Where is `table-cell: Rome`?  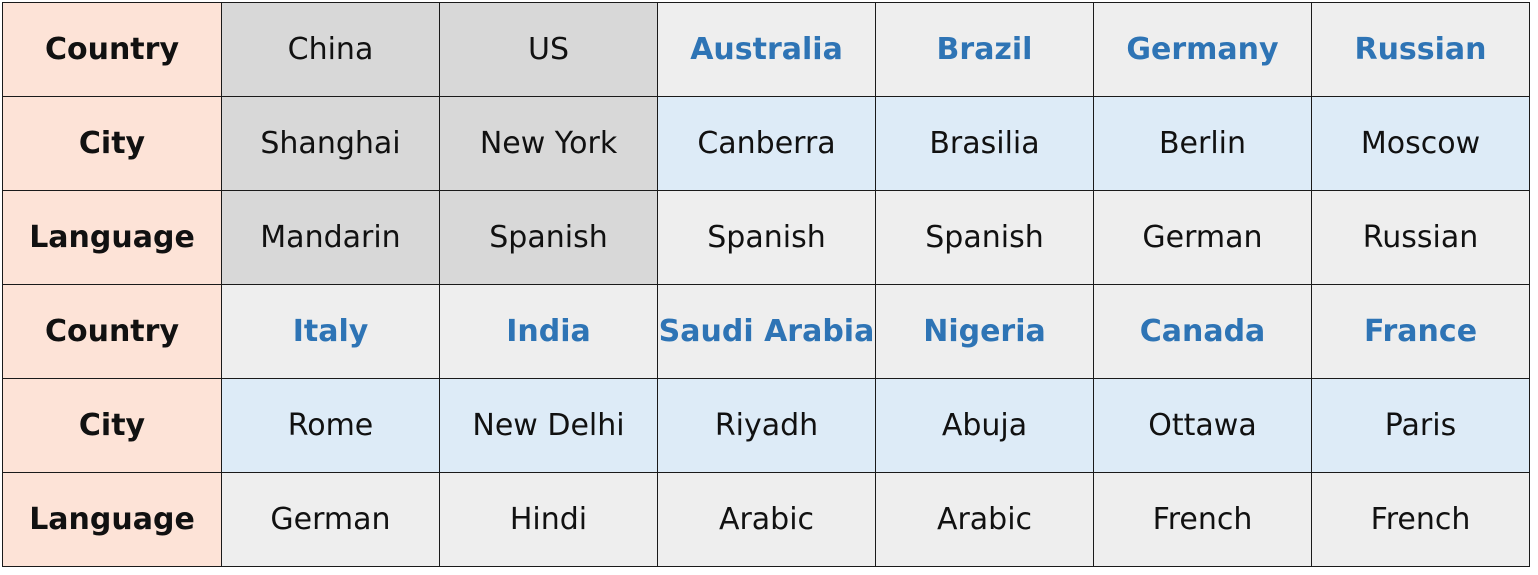
table-cell: Rome is located at coordinates (330, 425).